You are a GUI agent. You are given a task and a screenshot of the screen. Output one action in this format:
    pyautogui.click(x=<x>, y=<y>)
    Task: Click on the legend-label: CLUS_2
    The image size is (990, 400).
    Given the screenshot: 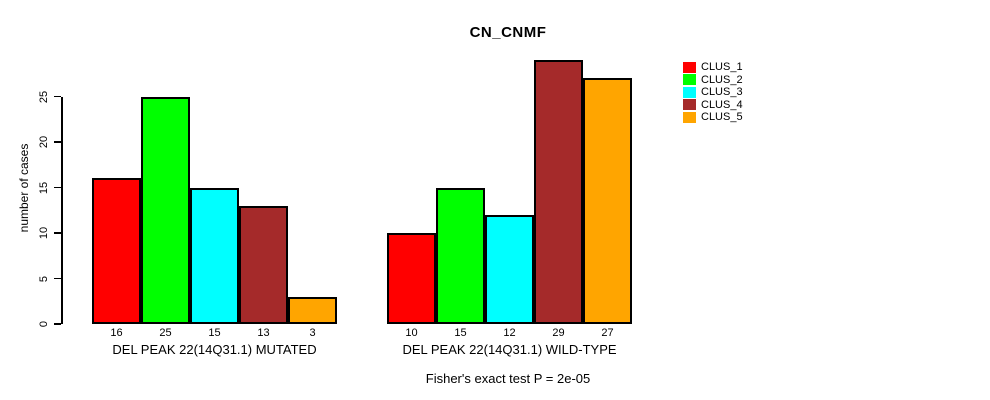 What is the action you would take?
    pyautogui.click(x=722, y=79)
    